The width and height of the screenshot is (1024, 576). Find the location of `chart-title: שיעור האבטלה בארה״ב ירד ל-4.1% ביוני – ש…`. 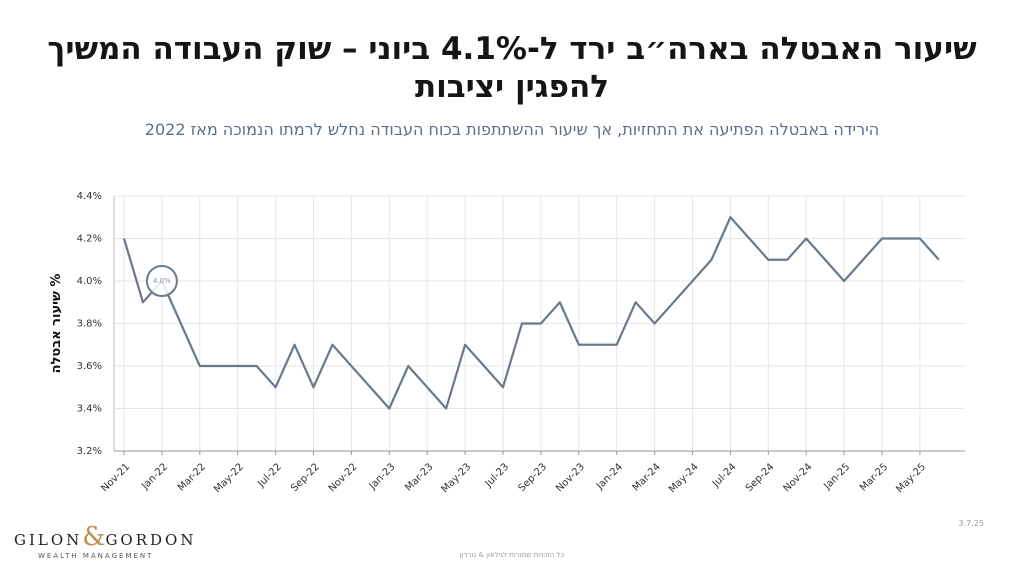

chart-title: שיעור האבטלה בארה״ב ירד ל-4.1% ביוני – ש… is located at coordinates (512, 68).